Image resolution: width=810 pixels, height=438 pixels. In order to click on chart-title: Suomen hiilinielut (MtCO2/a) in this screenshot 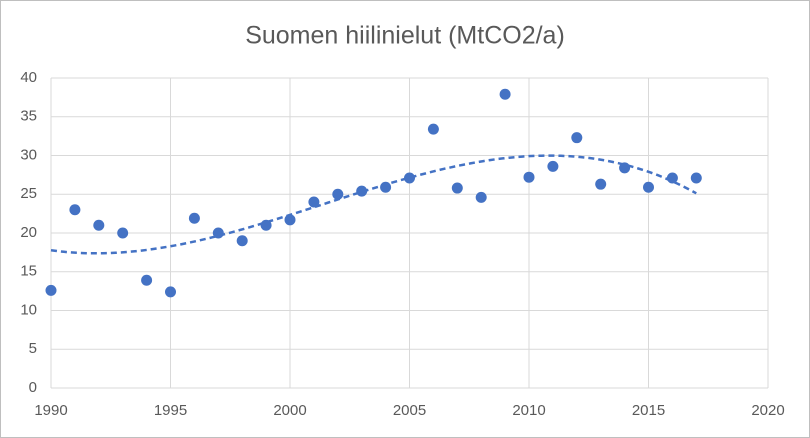, I will do `click(405, 36)`.